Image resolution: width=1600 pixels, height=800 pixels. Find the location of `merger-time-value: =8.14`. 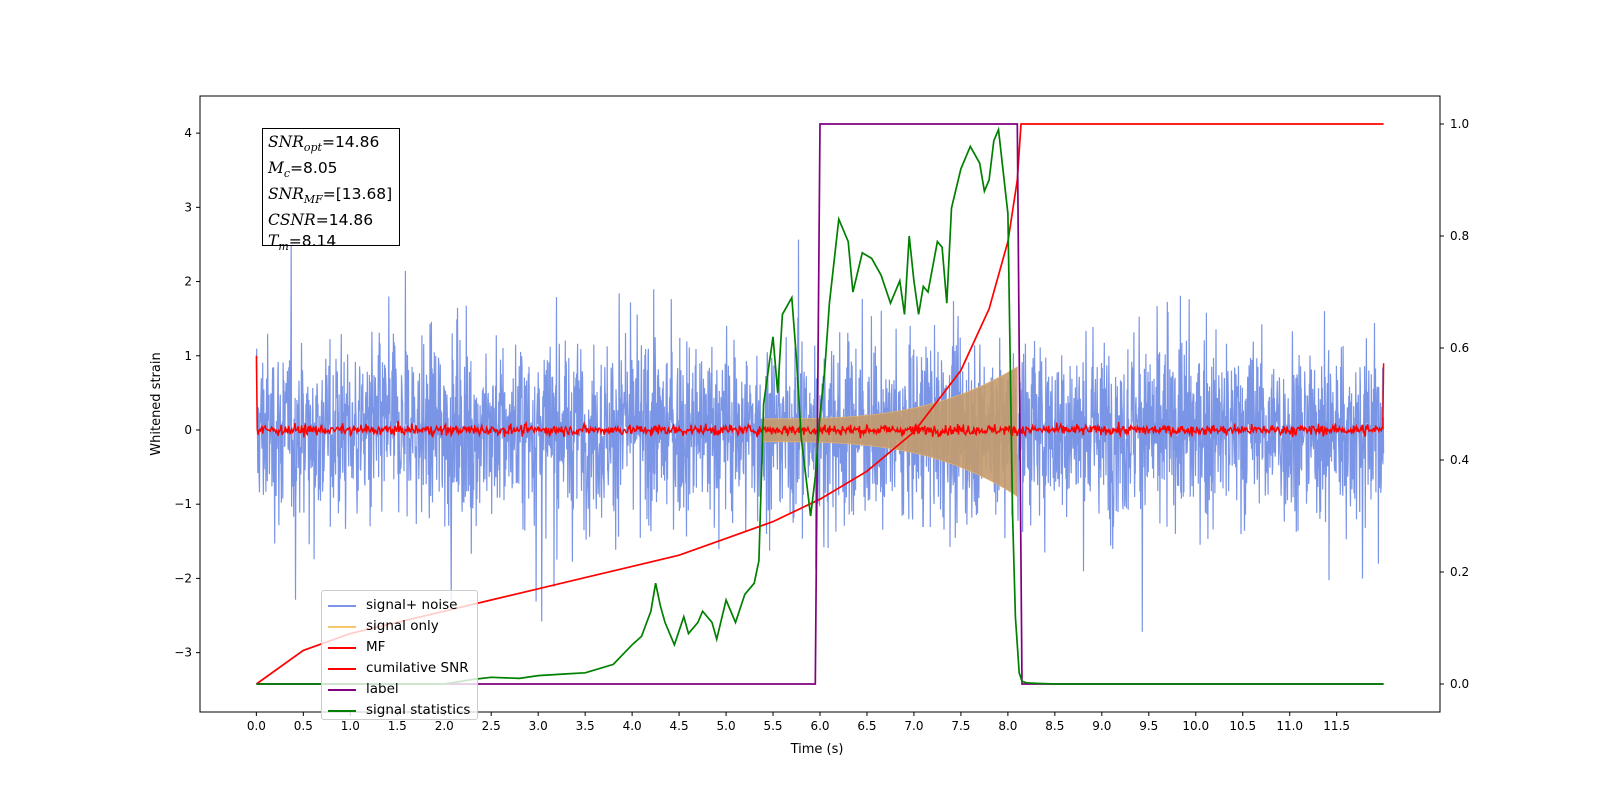

merger-time-value: =8.14 is located at coordinates (312, 241).